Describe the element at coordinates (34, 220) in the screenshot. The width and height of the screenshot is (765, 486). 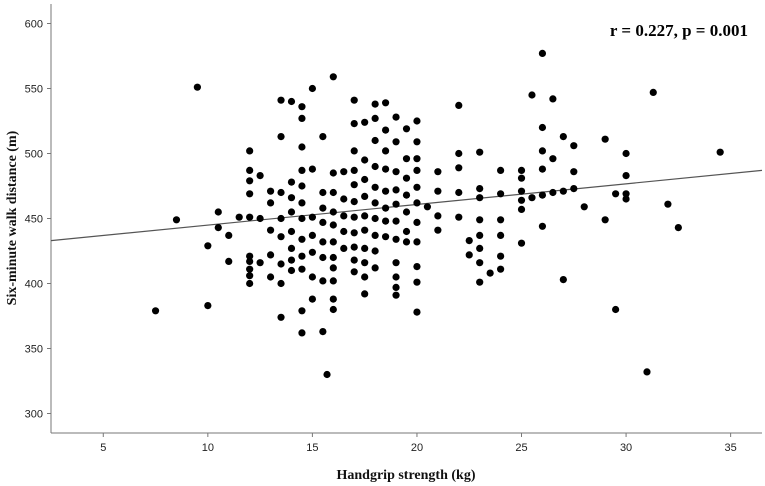
I see `y-tick-label: 450` at that location.